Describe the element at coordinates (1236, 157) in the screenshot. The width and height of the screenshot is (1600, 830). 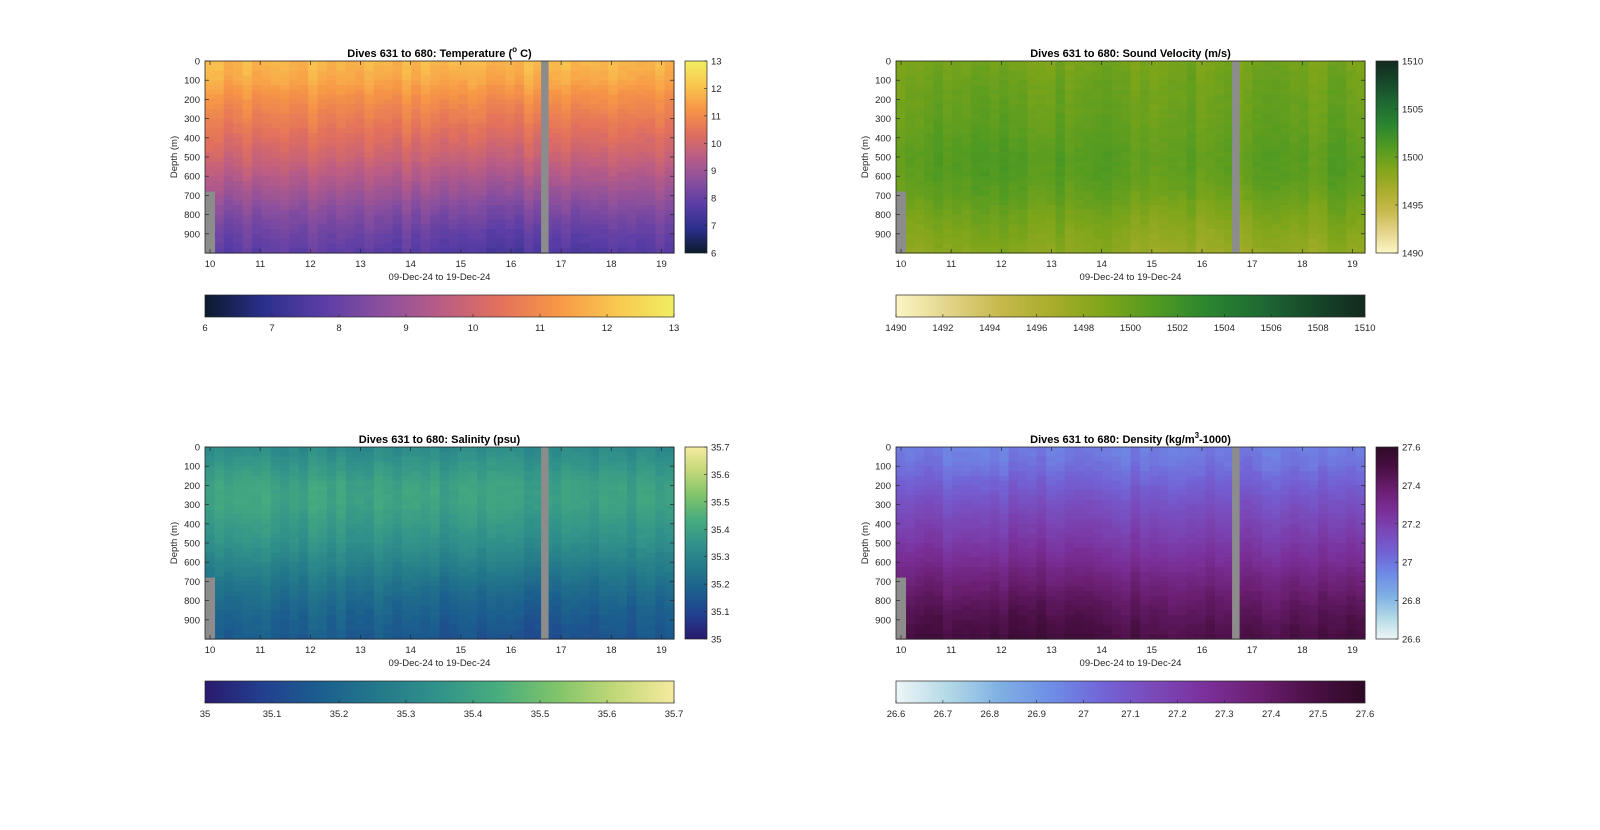
I see `data-gap` at that location.